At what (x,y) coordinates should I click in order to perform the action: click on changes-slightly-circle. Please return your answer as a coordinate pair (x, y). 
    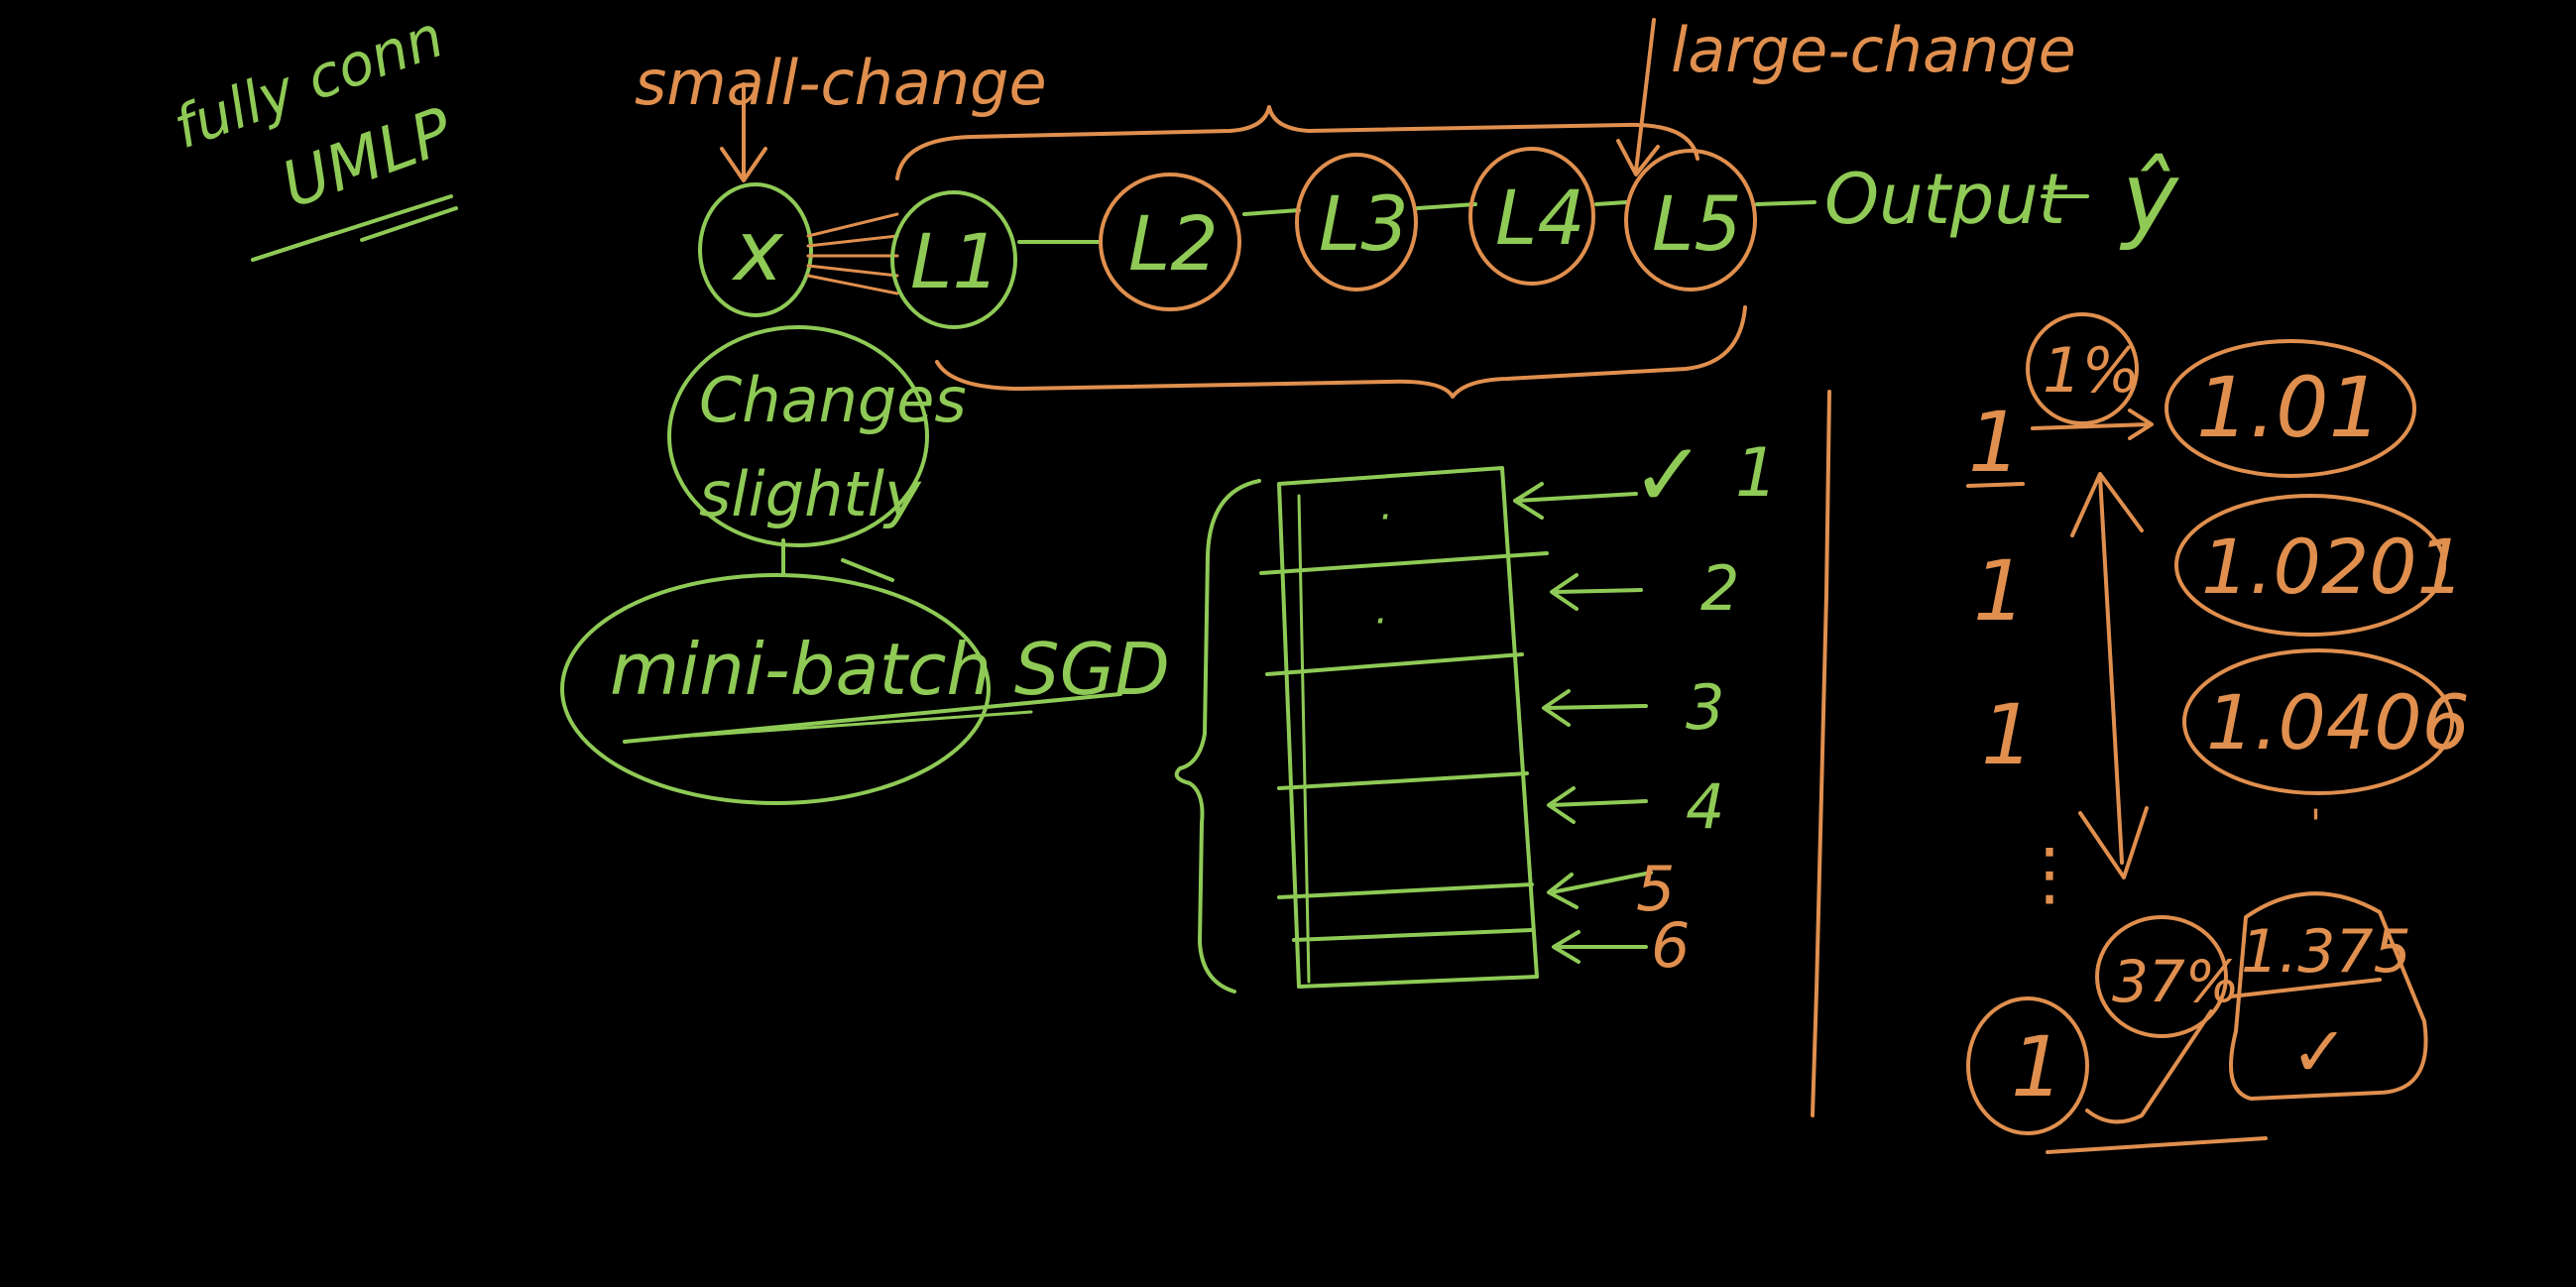
    Looking at the image, I should click on (798, 436).